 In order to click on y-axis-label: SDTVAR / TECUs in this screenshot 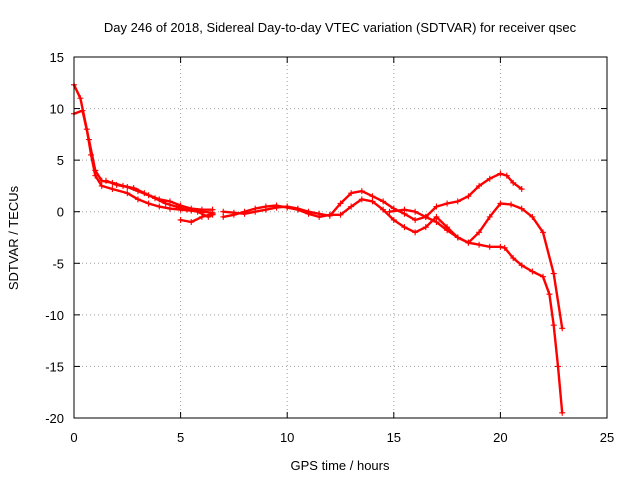, I will do `click(13, 237)`.